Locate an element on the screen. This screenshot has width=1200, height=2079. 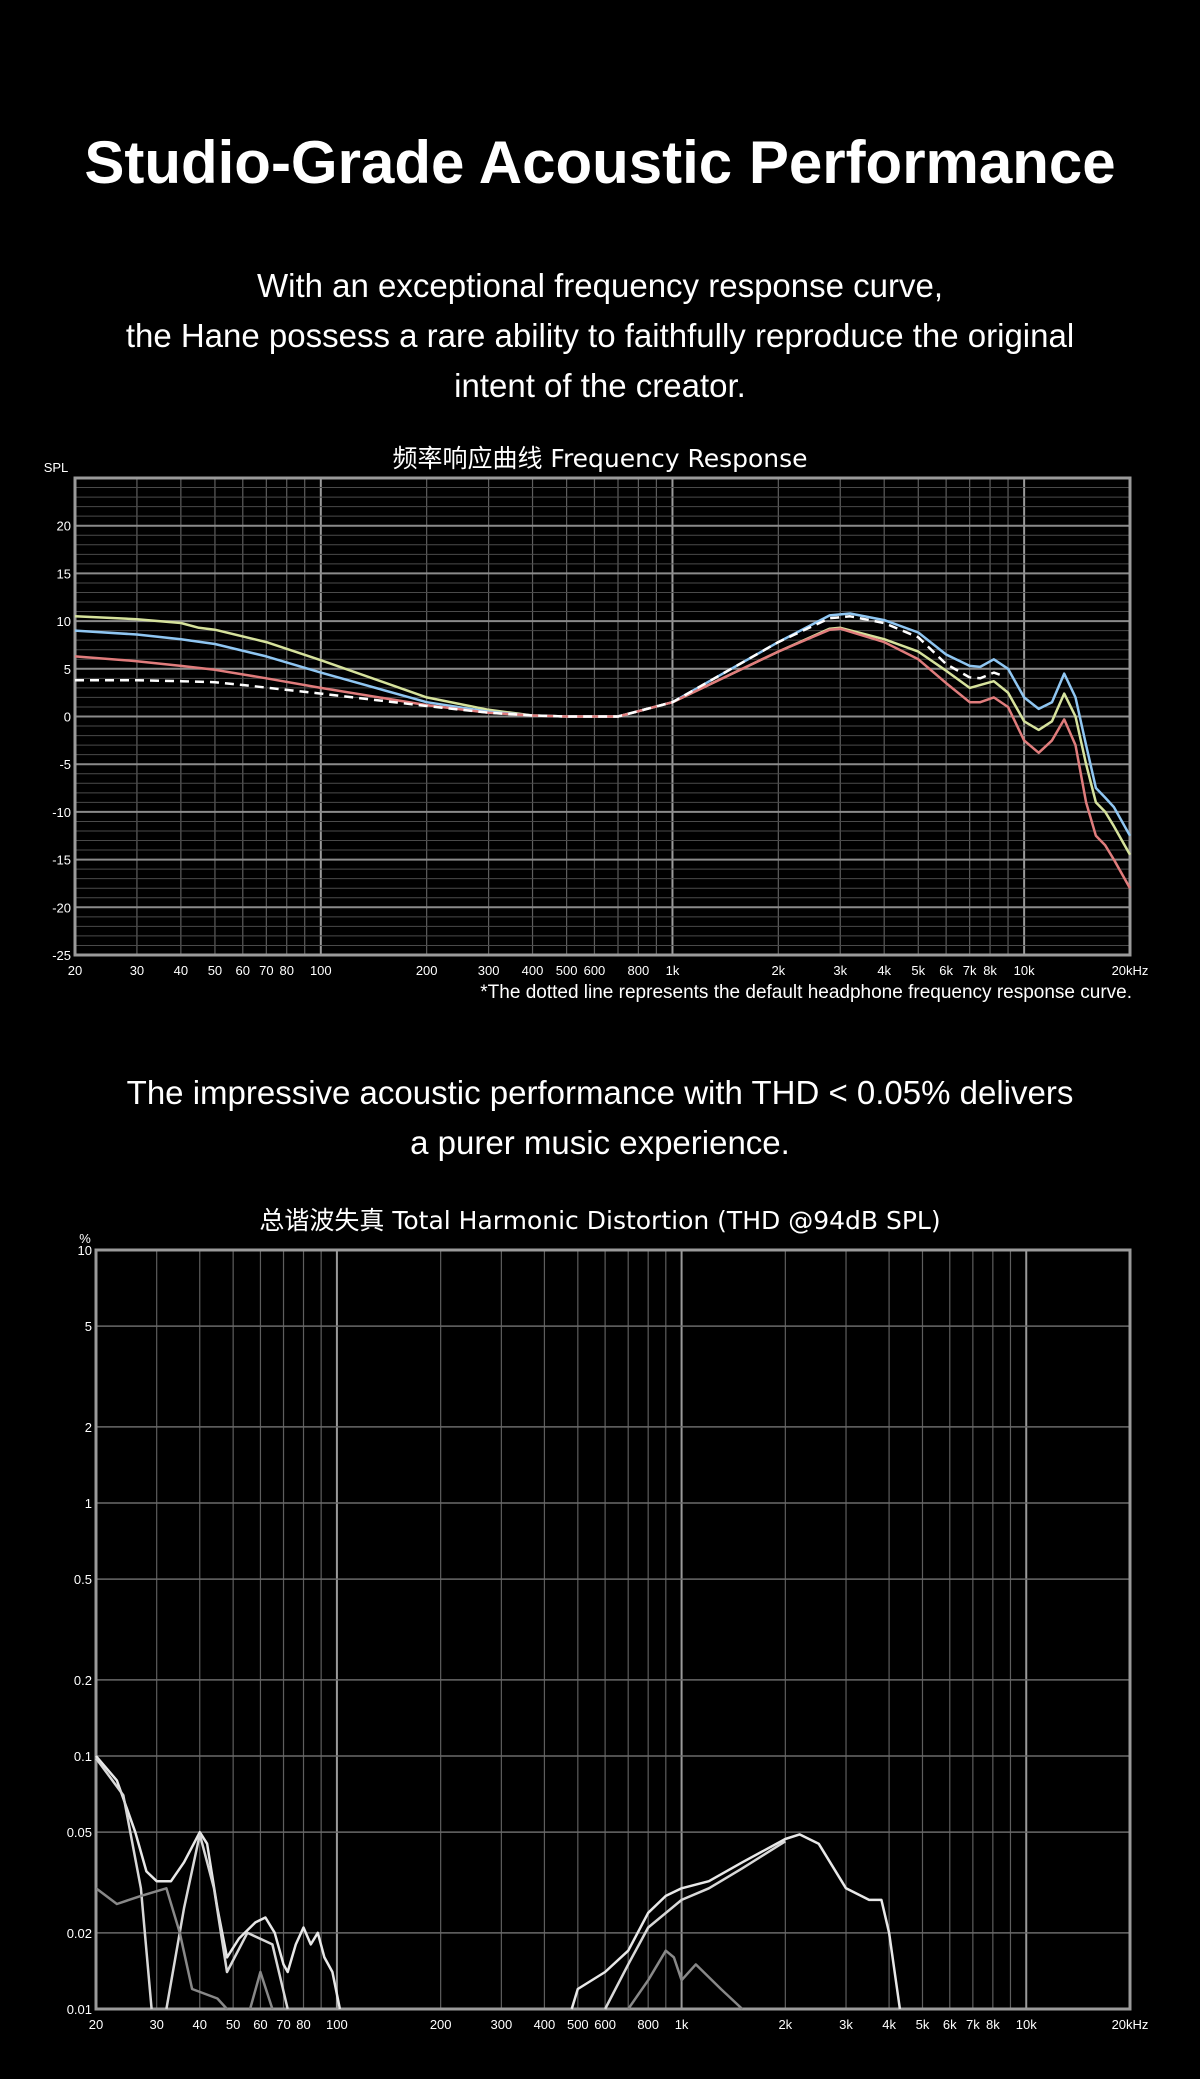
y-tick-label: -20 is located at coordinates (61, 907).